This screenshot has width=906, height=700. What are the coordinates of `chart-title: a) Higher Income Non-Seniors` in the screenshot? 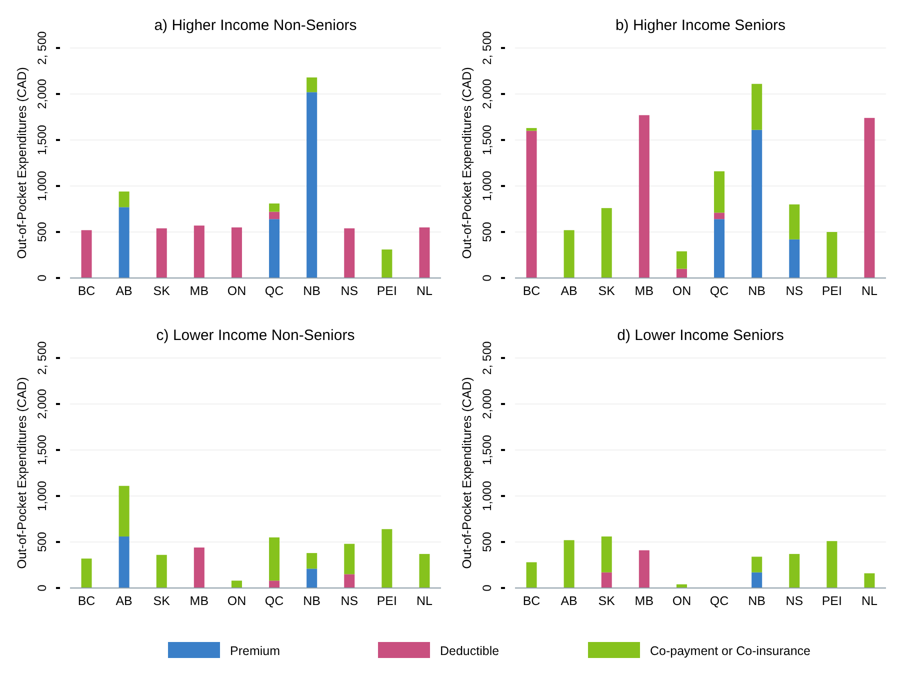 It's located at (255, 25).